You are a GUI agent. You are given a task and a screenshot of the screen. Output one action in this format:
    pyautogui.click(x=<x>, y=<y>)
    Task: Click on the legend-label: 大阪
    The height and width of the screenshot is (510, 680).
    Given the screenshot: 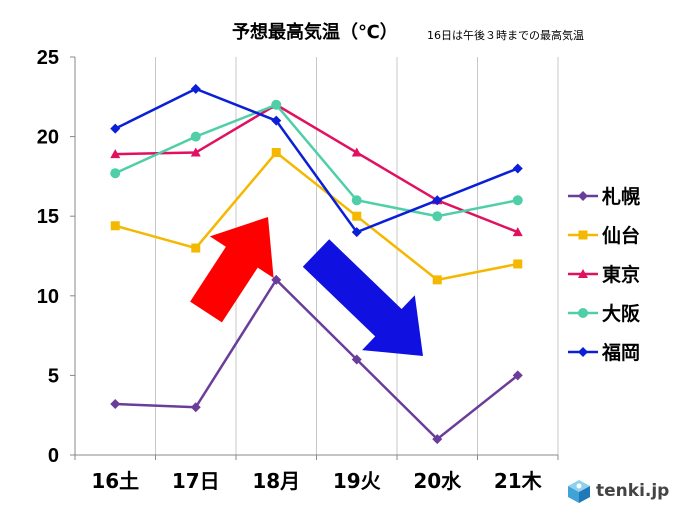 What is the action you would take?
    pyautogui.click(x=621, y=314)
    